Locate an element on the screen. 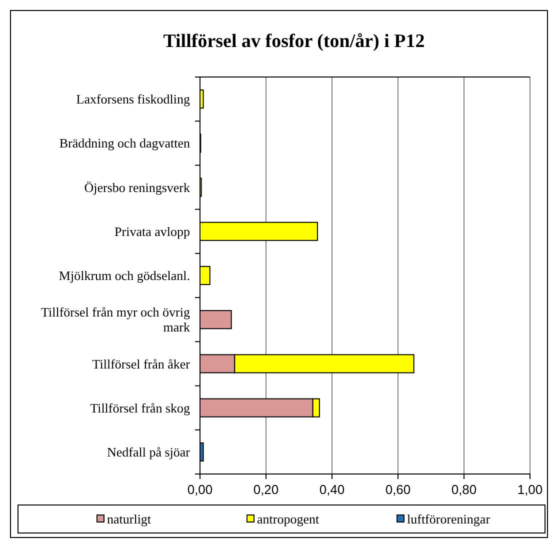 The image size is (553, 544). x-tick-label: 0,00 is located at coordinates (200, 490).